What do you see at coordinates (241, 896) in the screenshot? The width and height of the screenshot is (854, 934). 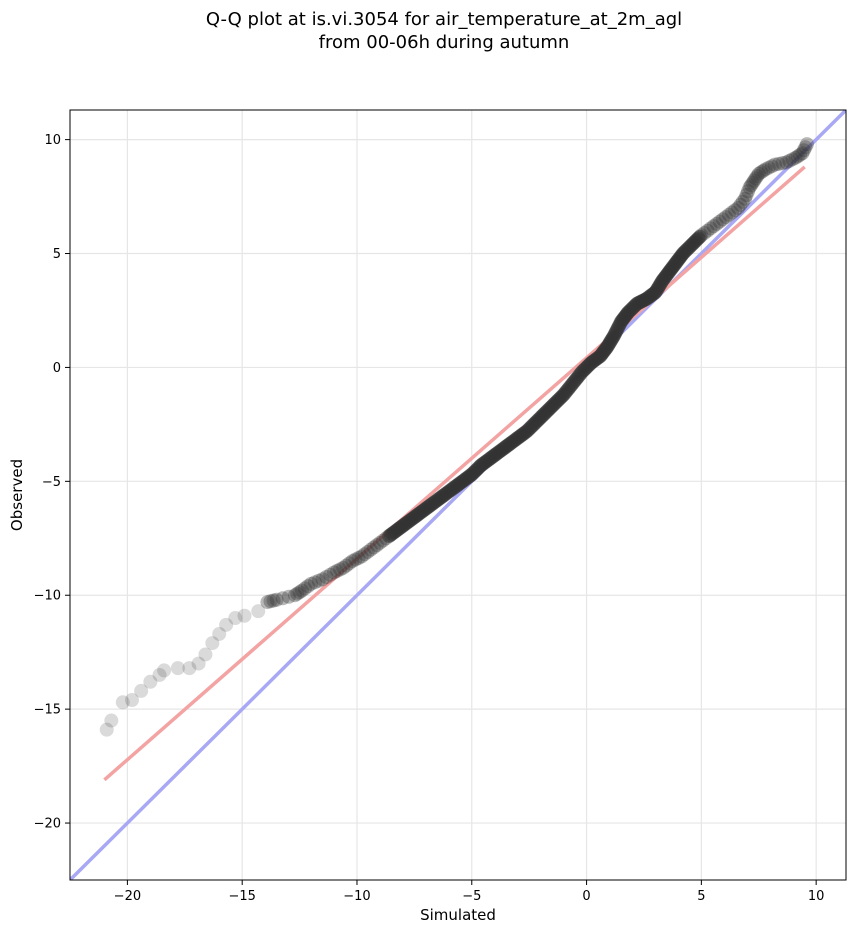 I see `x-tick-label: −15` at bounding box center [241, 896].